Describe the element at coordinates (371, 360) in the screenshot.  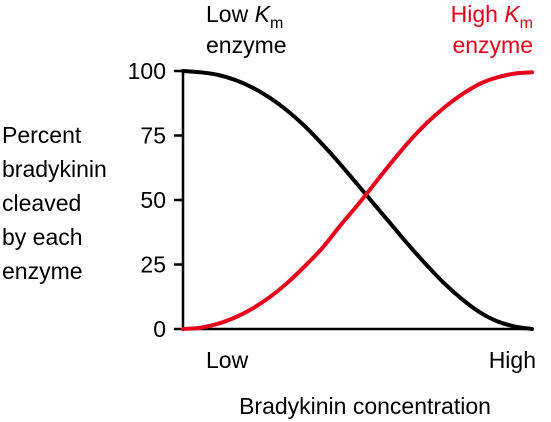
I see `x-tick-labels: Low High` at that location.